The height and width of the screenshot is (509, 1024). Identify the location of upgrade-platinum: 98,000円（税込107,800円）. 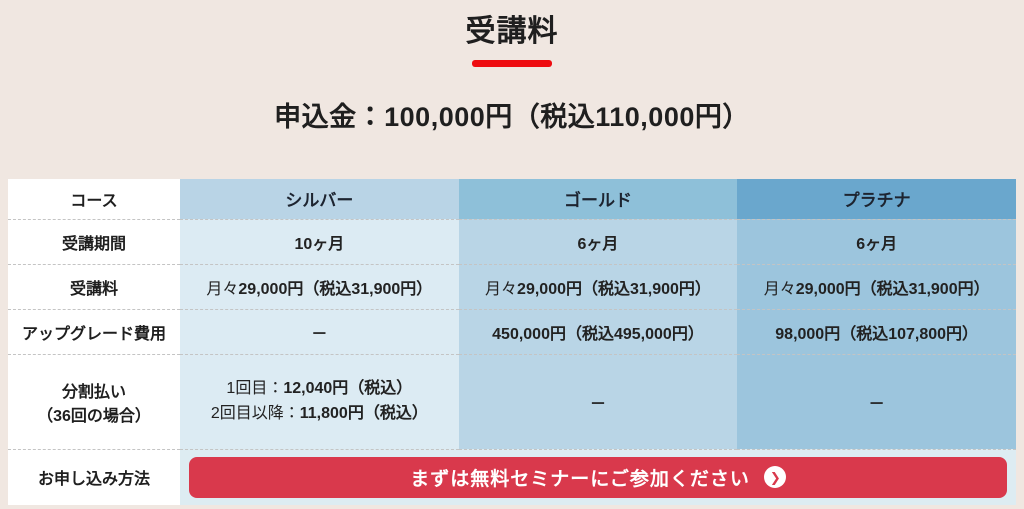
(876, 331).